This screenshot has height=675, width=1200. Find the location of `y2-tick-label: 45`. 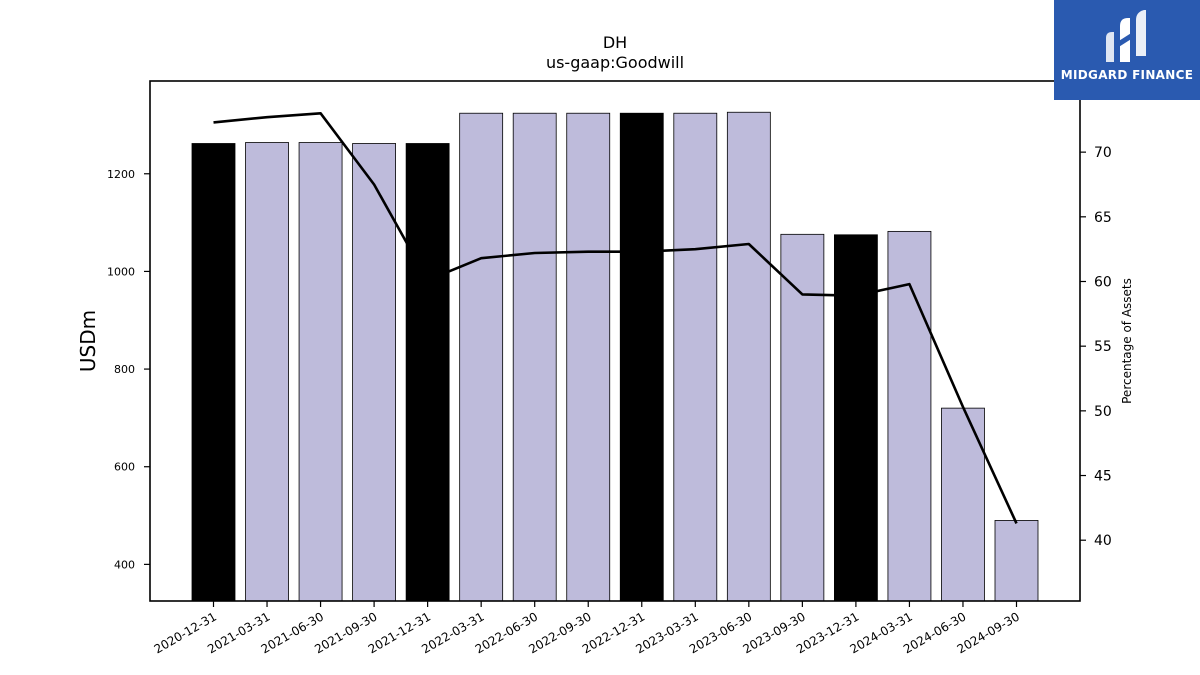

y2-tick-label: 45 is located at coordinates (1103, 477).